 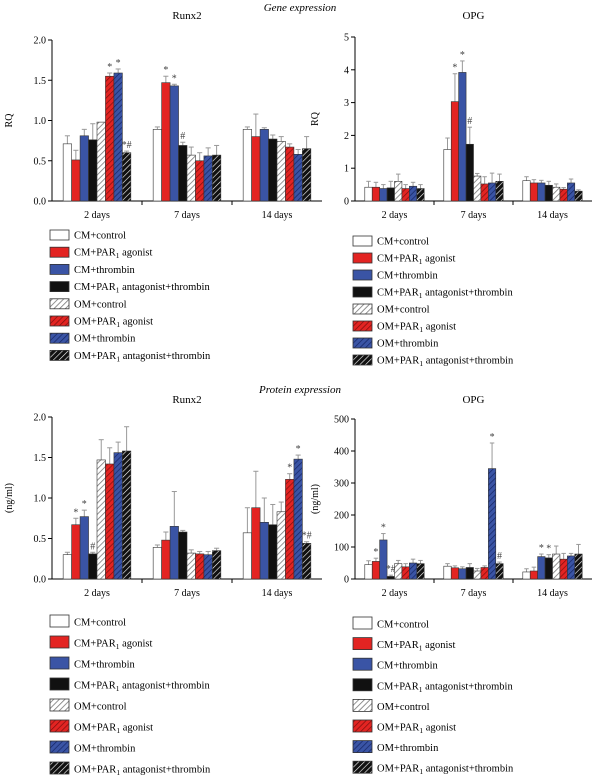 I want to click on legend-label: OM+control, so click(x=403, y=707).